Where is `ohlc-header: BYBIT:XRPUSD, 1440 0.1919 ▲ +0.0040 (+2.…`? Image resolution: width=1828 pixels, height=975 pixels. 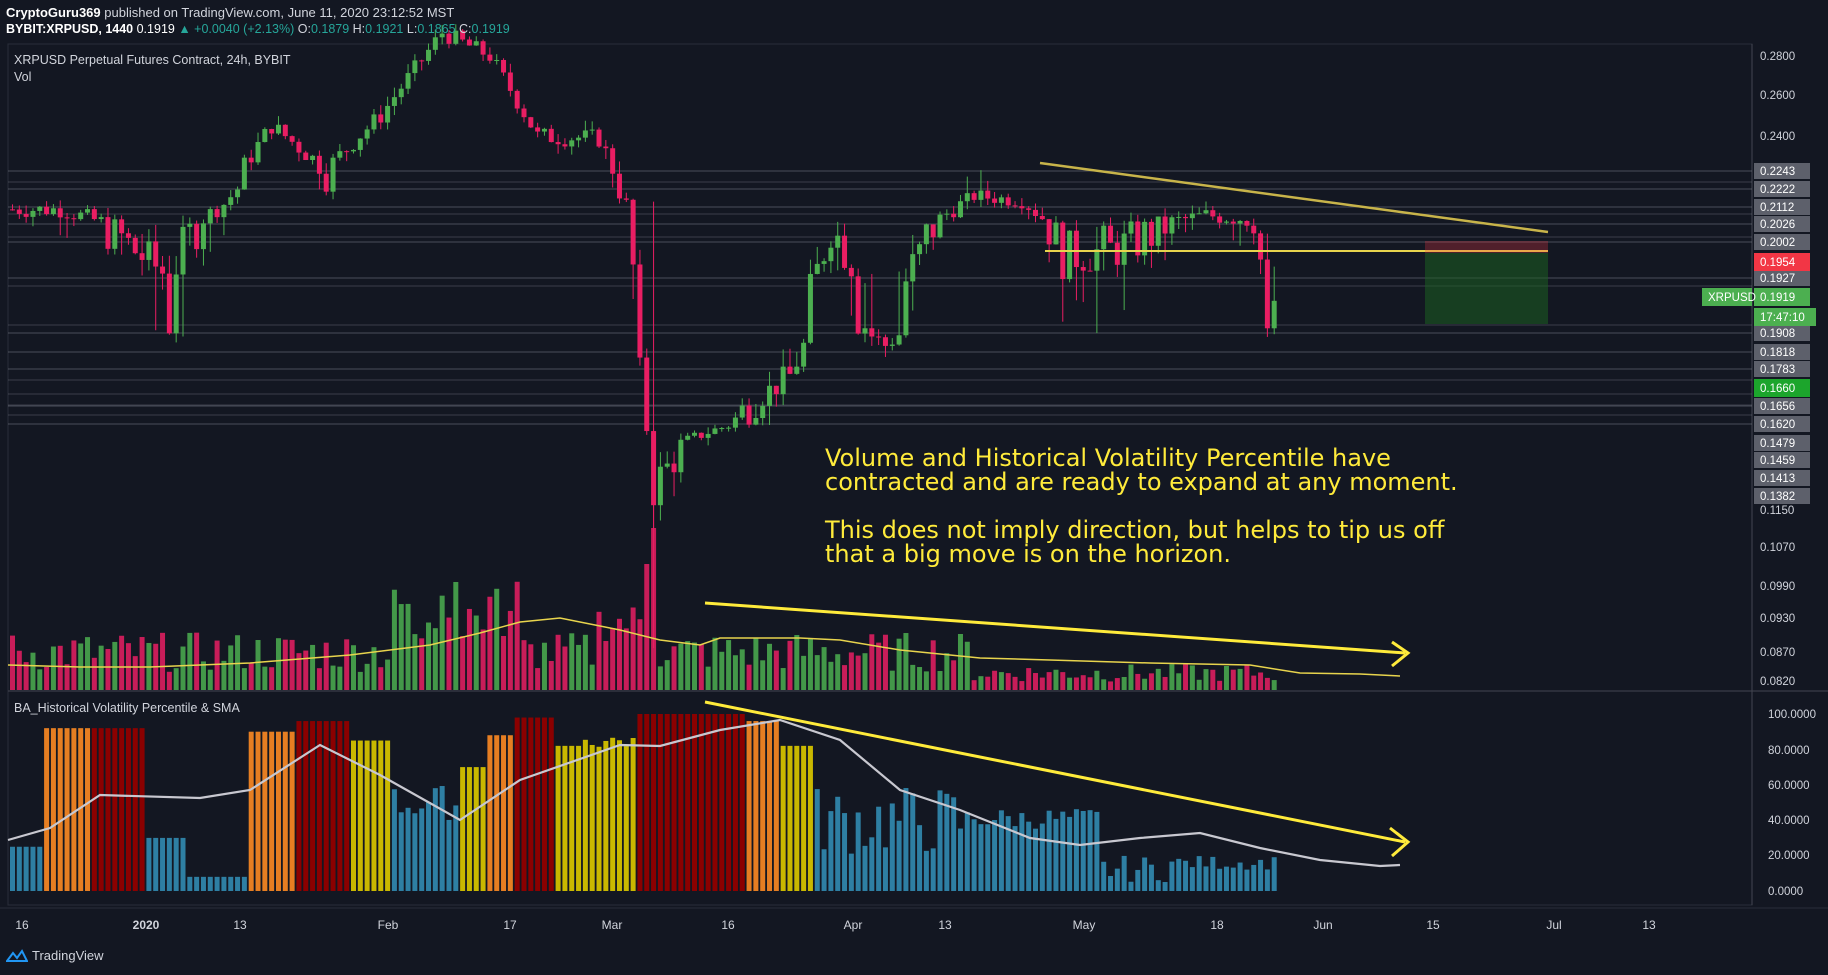 ohlc-header: BYBIT:XRPUSD, 1440 0.1919 ▲ +0.0040 (+2.… is located at coordinates (258, 29).